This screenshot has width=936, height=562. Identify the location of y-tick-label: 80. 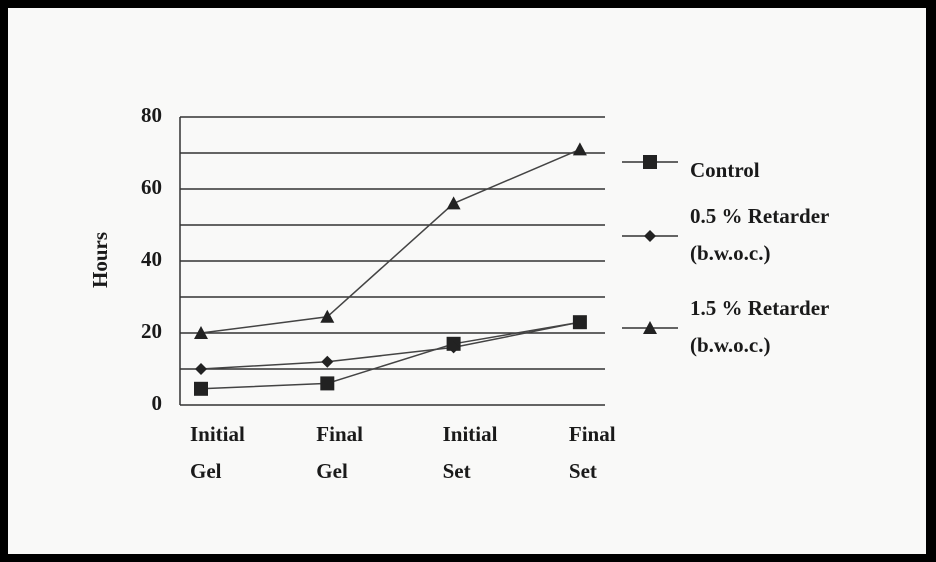
(151, 115).